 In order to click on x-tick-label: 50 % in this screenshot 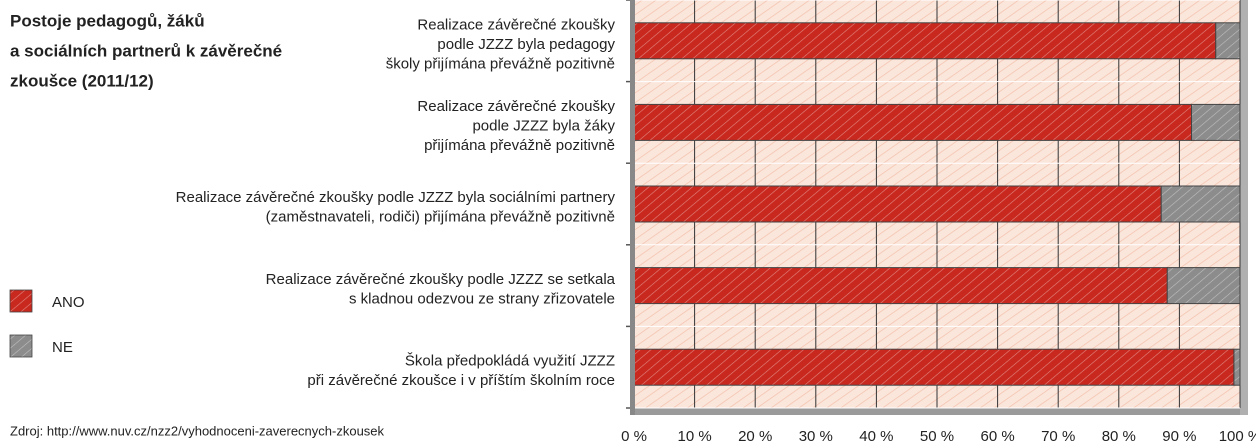, I will do `click(937, 436)`.